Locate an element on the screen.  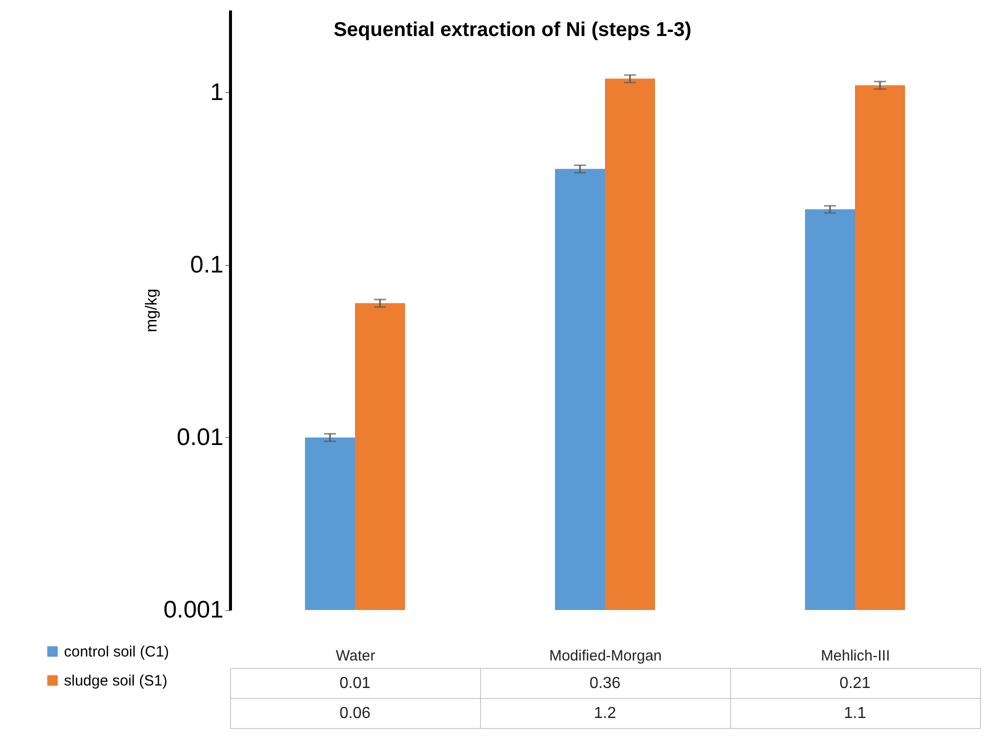
data-label: 0.21 is located at coordinates (855, 683).